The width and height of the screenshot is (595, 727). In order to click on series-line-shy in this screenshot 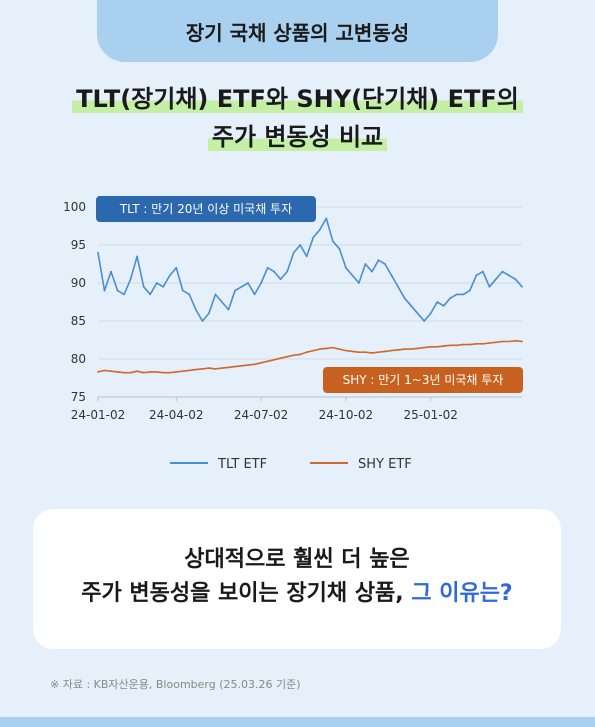, I will do `click(310, 357)`.